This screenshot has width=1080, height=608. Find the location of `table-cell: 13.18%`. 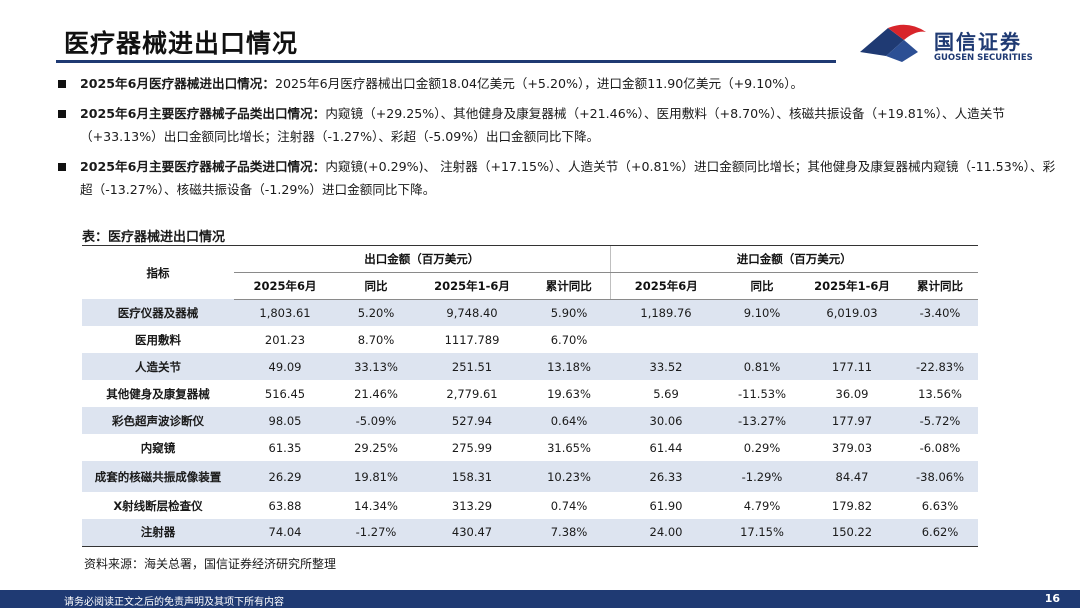

table-cell: 13.18% is located at coordinates (569, 366).